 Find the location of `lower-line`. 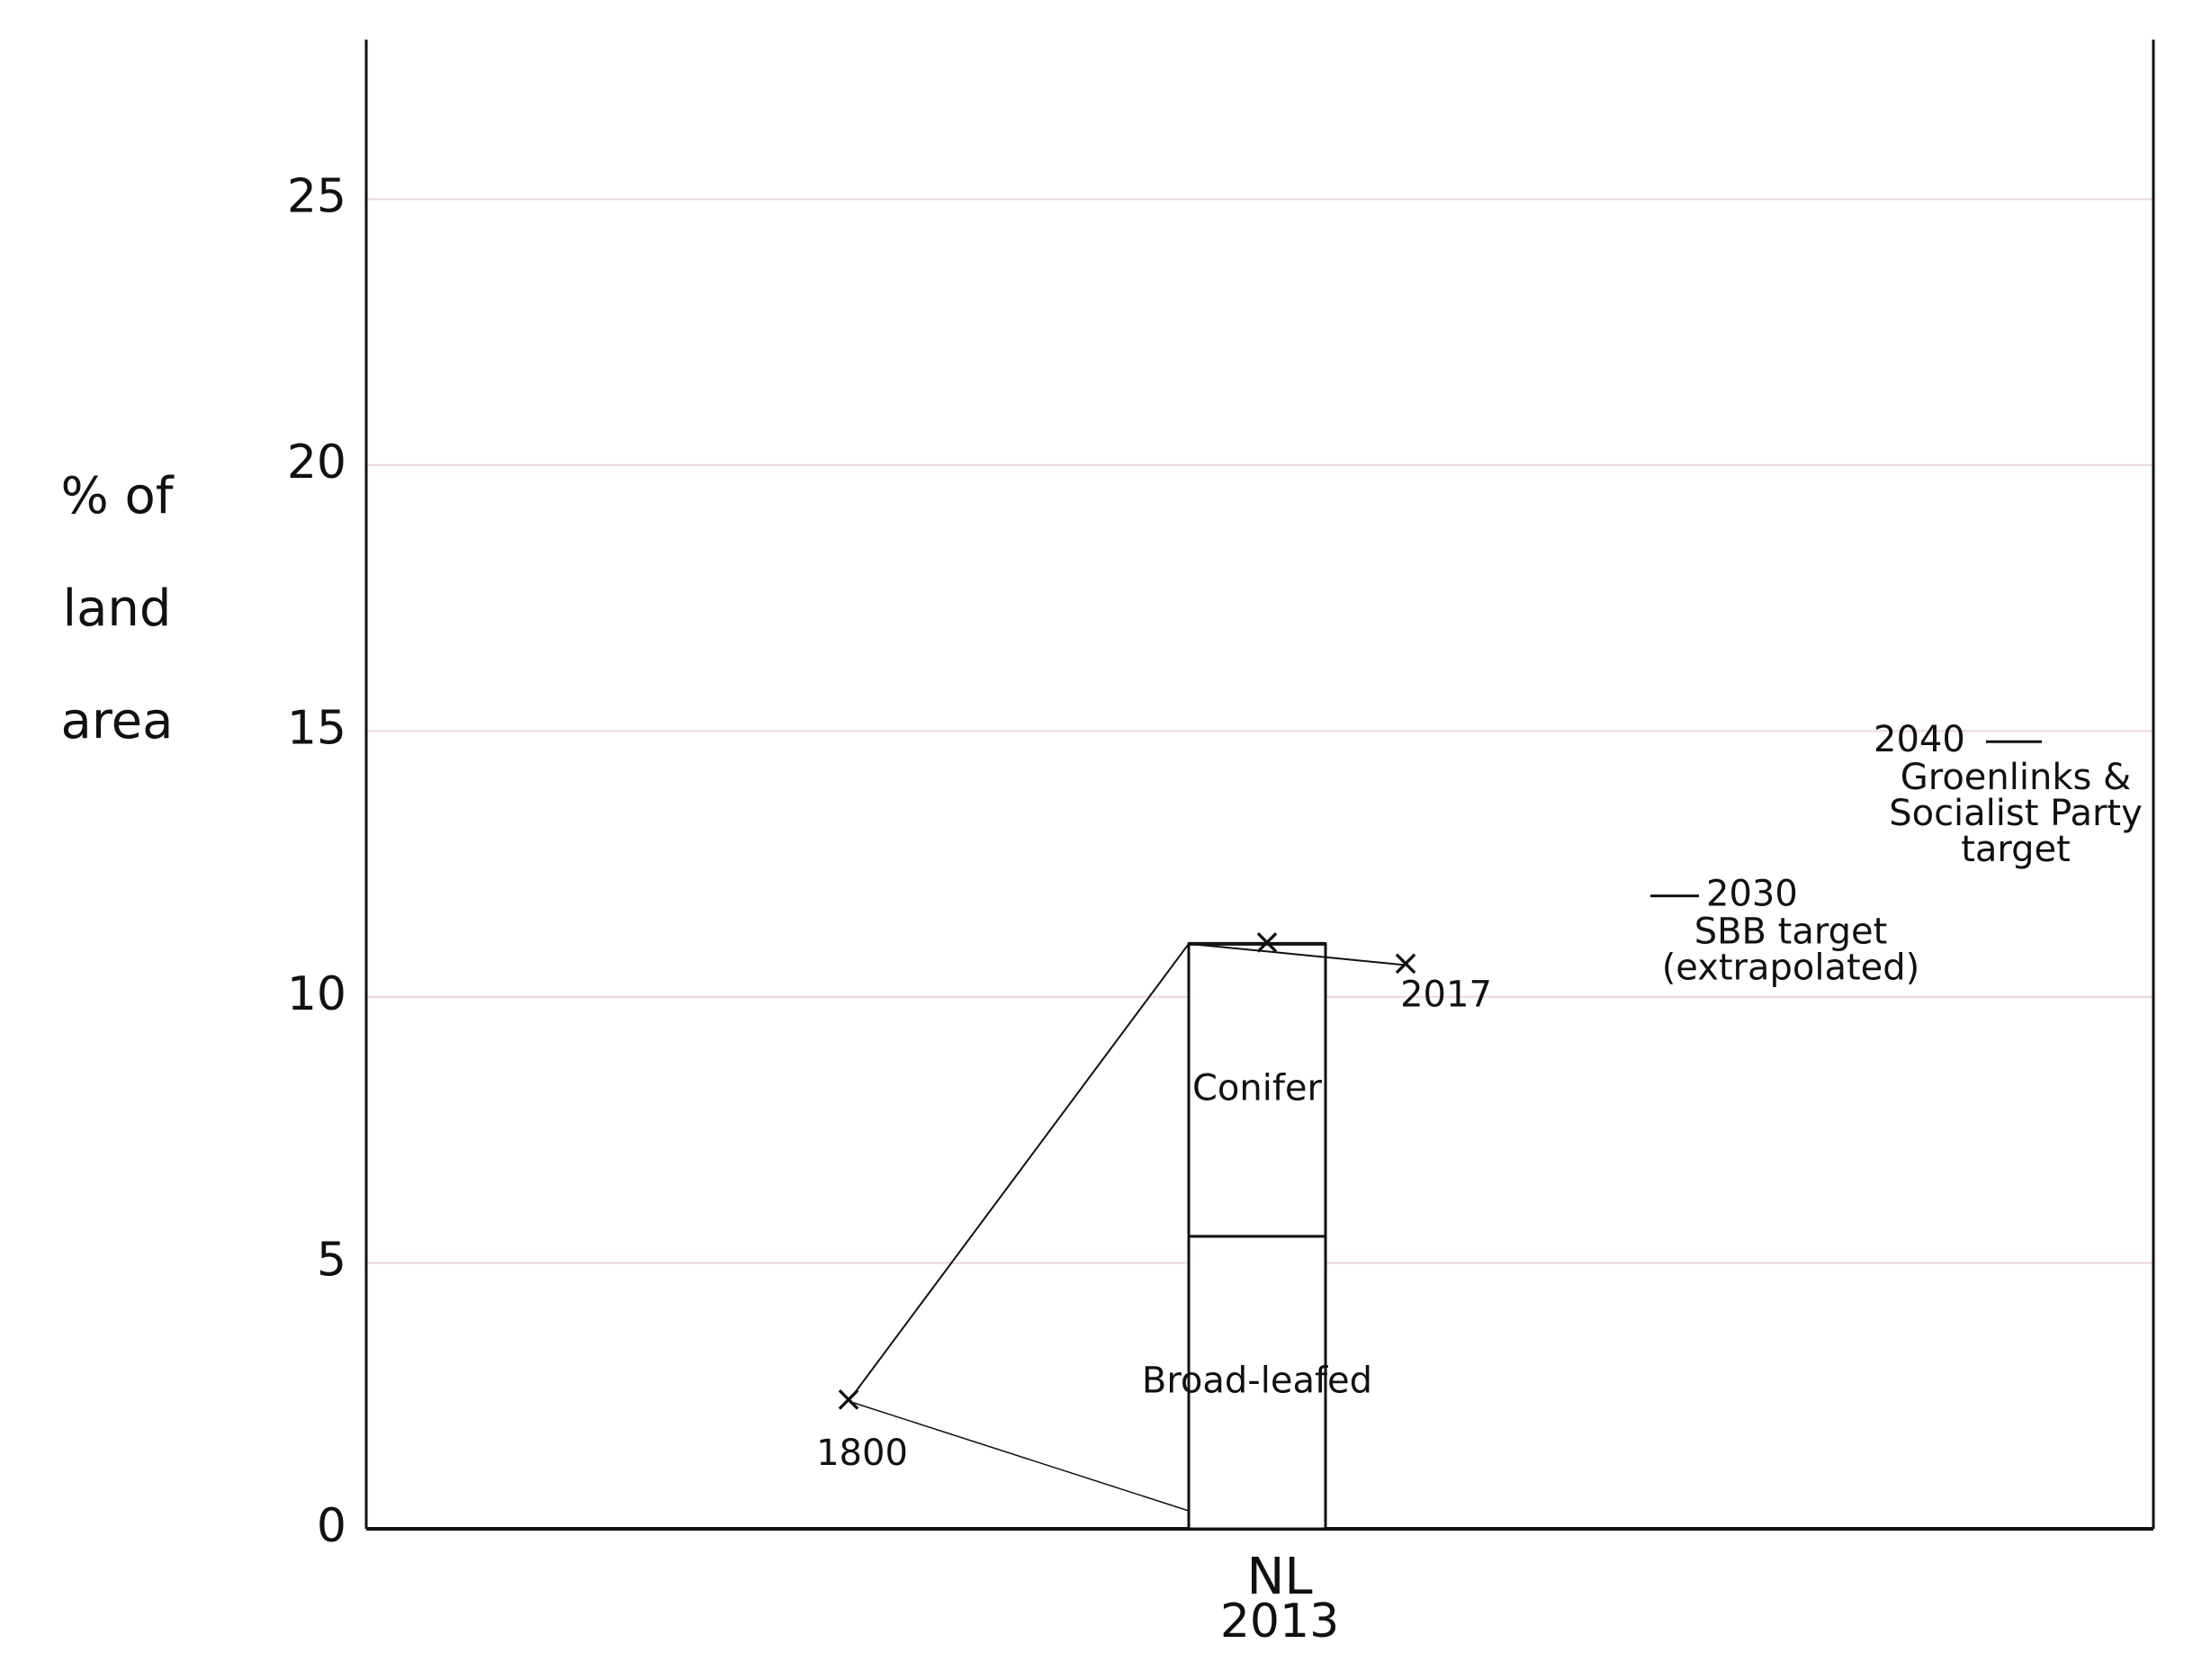

lower-line is located at coordinates (1019, 1456).